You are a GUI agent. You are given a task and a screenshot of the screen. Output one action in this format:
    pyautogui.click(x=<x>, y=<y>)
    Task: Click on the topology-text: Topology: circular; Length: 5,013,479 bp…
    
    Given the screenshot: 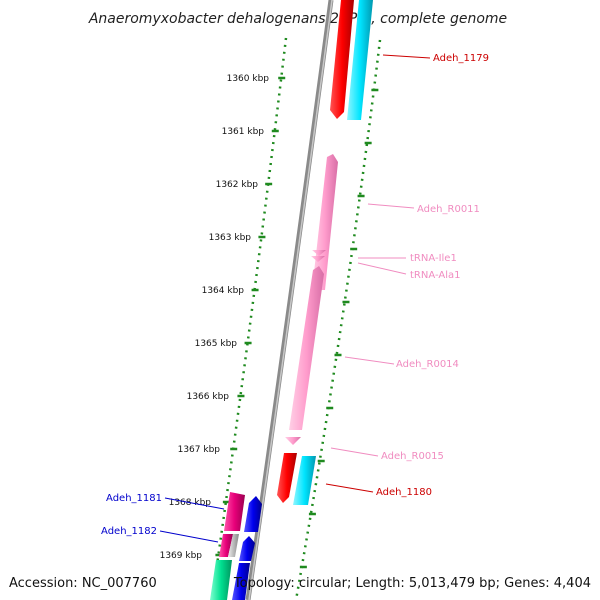 What is the action you would take?
    pyautogui.click(x=412, y=583)
    